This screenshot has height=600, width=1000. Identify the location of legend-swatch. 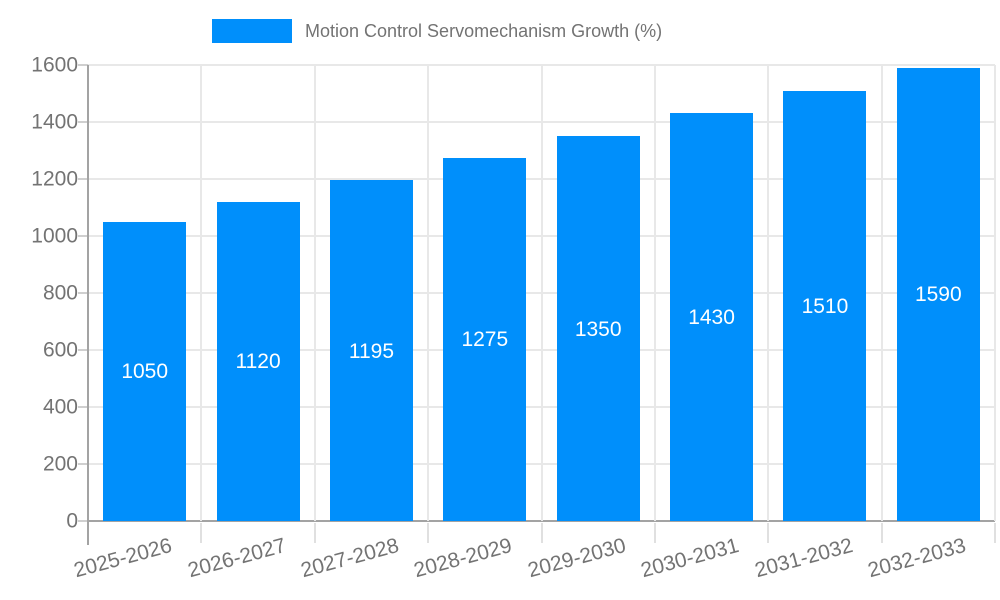
(252, 31).